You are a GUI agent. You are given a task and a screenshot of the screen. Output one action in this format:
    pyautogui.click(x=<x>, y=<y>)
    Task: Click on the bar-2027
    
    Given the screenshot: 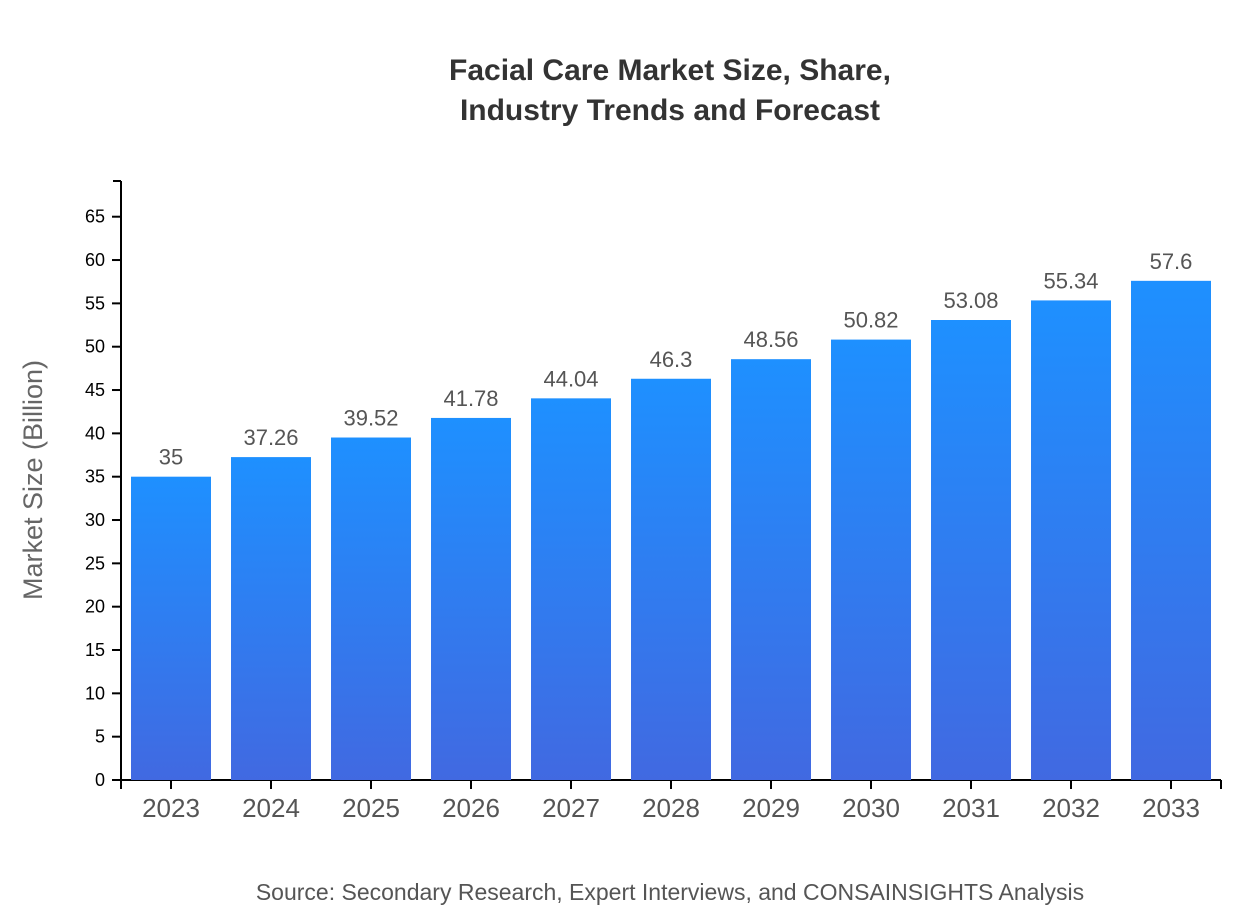 What is the action you would take?
    pyautogui.click(x=571, y=589)
    